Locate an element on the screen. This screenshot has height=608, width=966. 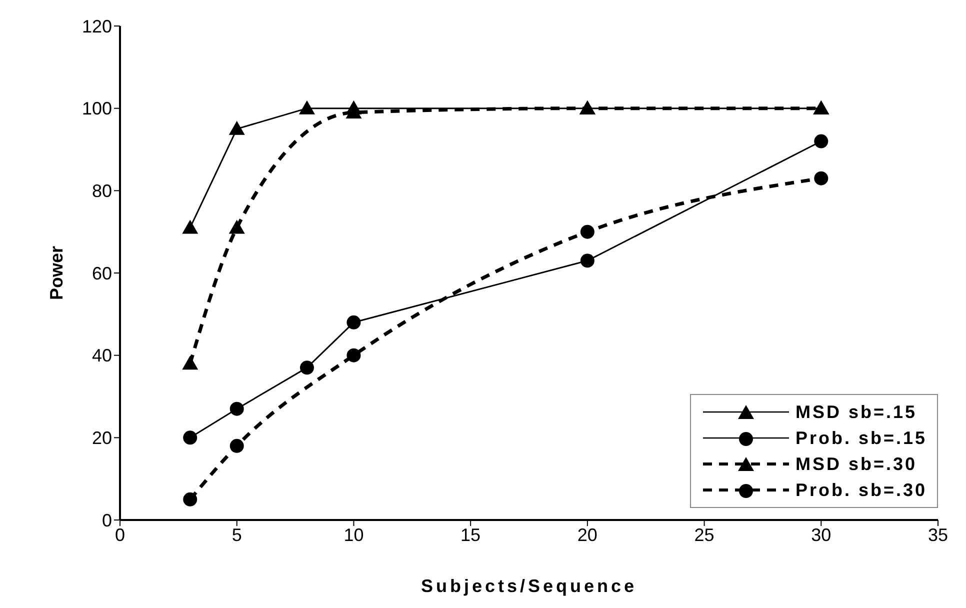
x-tick-label: 30 is located at coordinates (821, 534).